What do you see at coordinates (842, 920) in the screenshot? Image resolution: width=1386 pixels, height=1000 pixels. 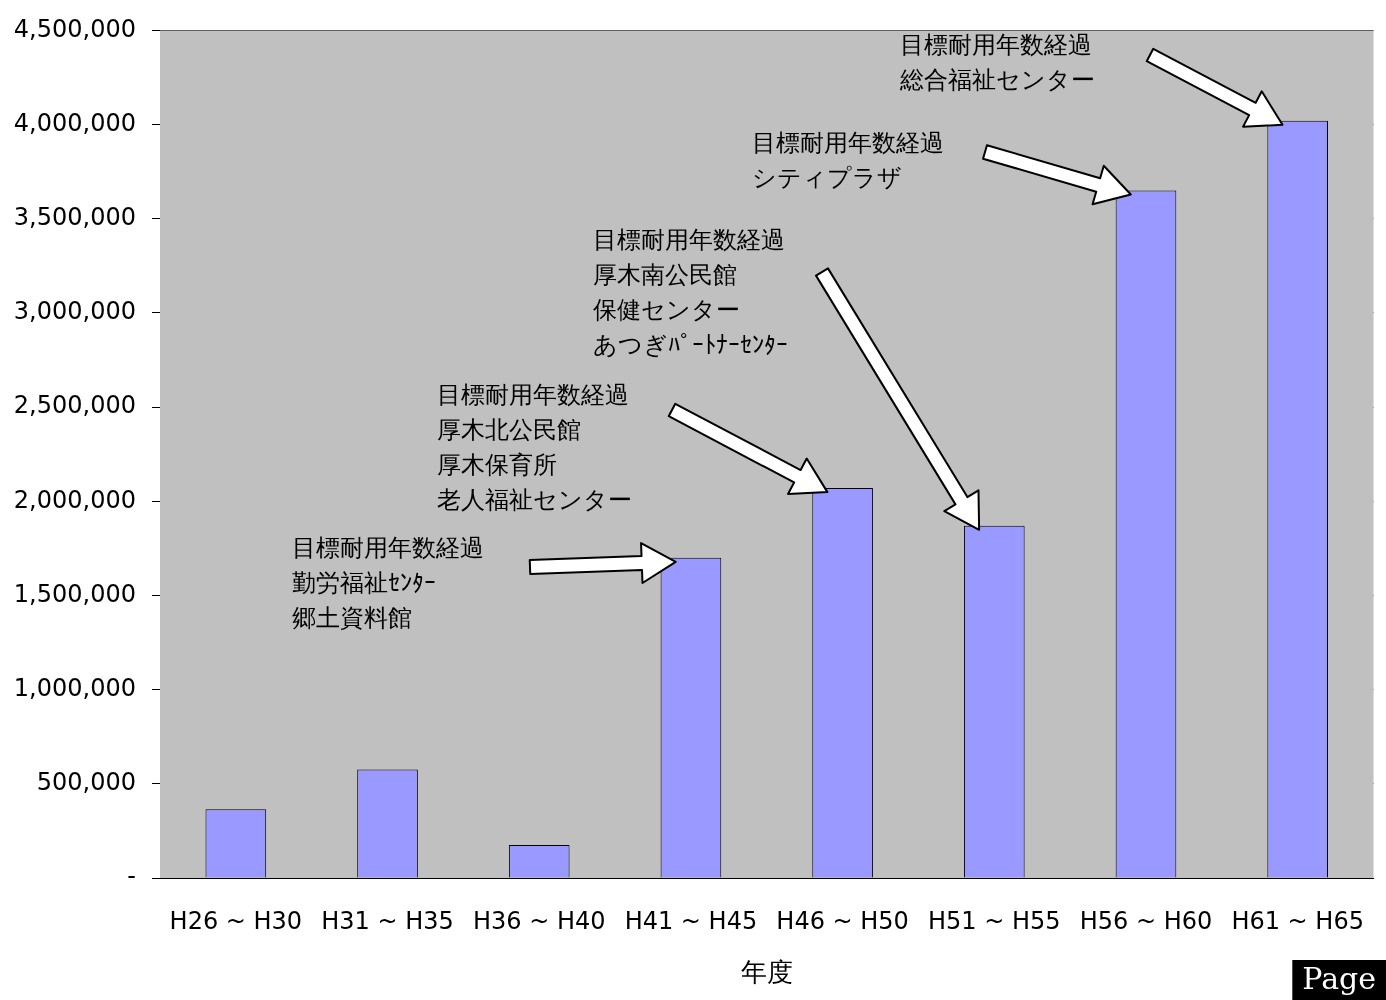 I see `x-tick-label: H46 ~ H50` at bounding box center [842, 920].